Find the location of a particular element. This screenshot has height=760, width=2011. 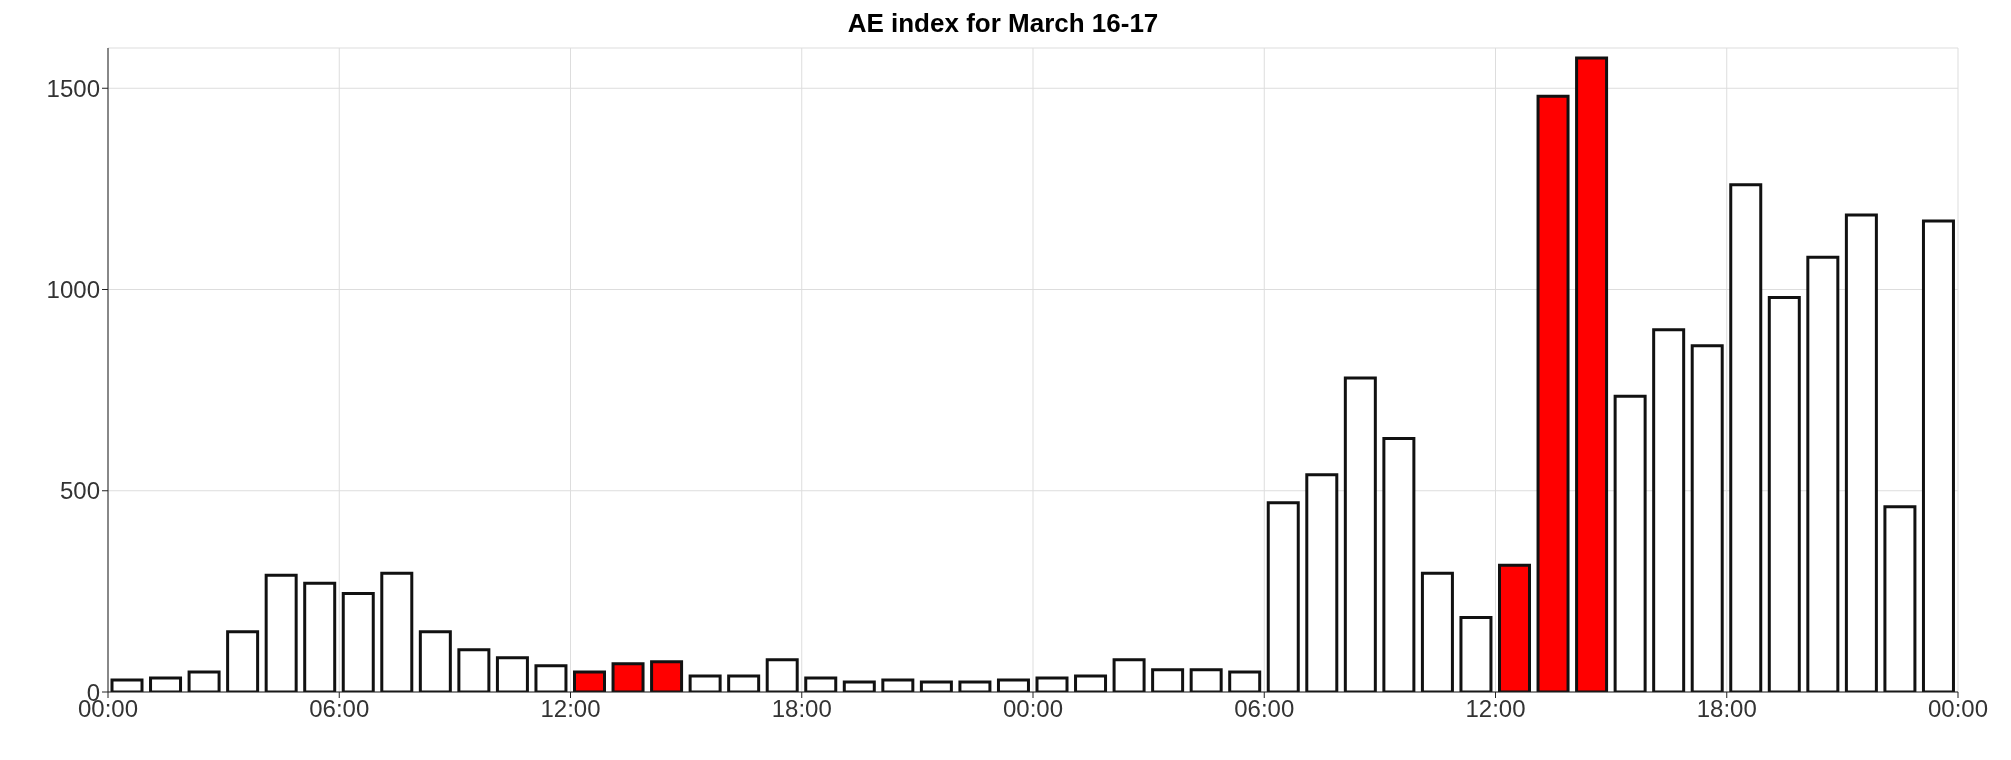

chart-title: AE index for March 16-17 is located at coordinates (1003, 24).